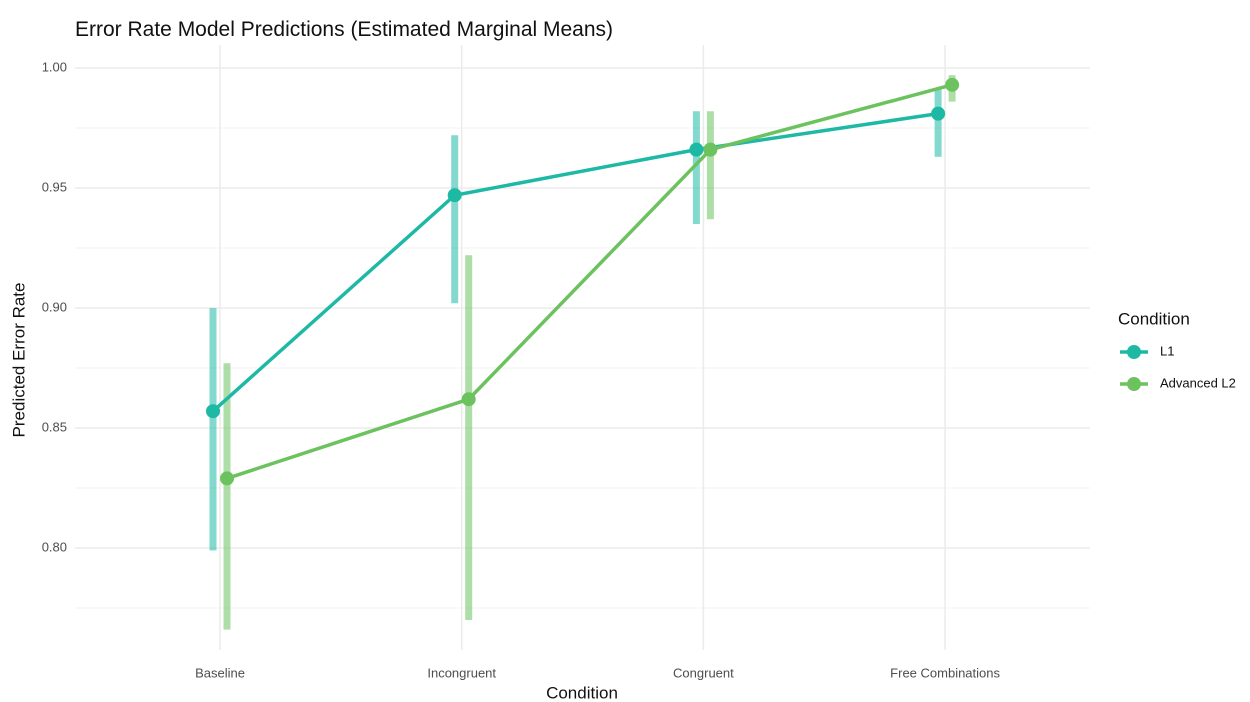 The image size is (1250, 702). What do you see at coordinates (582, 692) in the screenshot?
I see `x-axis-title: Condition` at bounding box center [582, 692].